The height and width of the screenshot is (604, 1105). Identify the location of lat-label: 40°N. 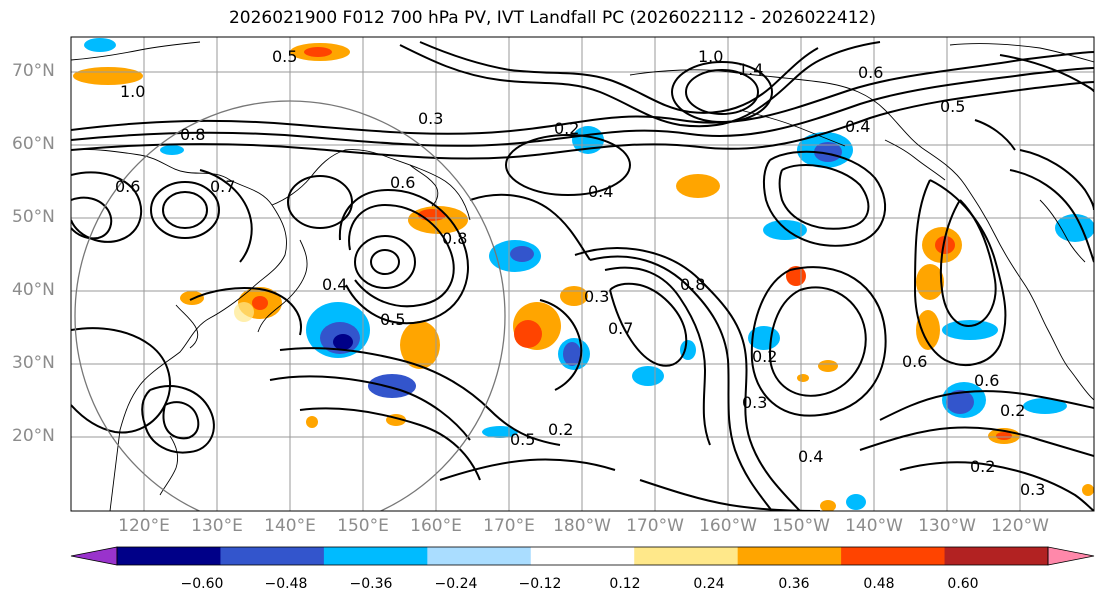
(33, 290).